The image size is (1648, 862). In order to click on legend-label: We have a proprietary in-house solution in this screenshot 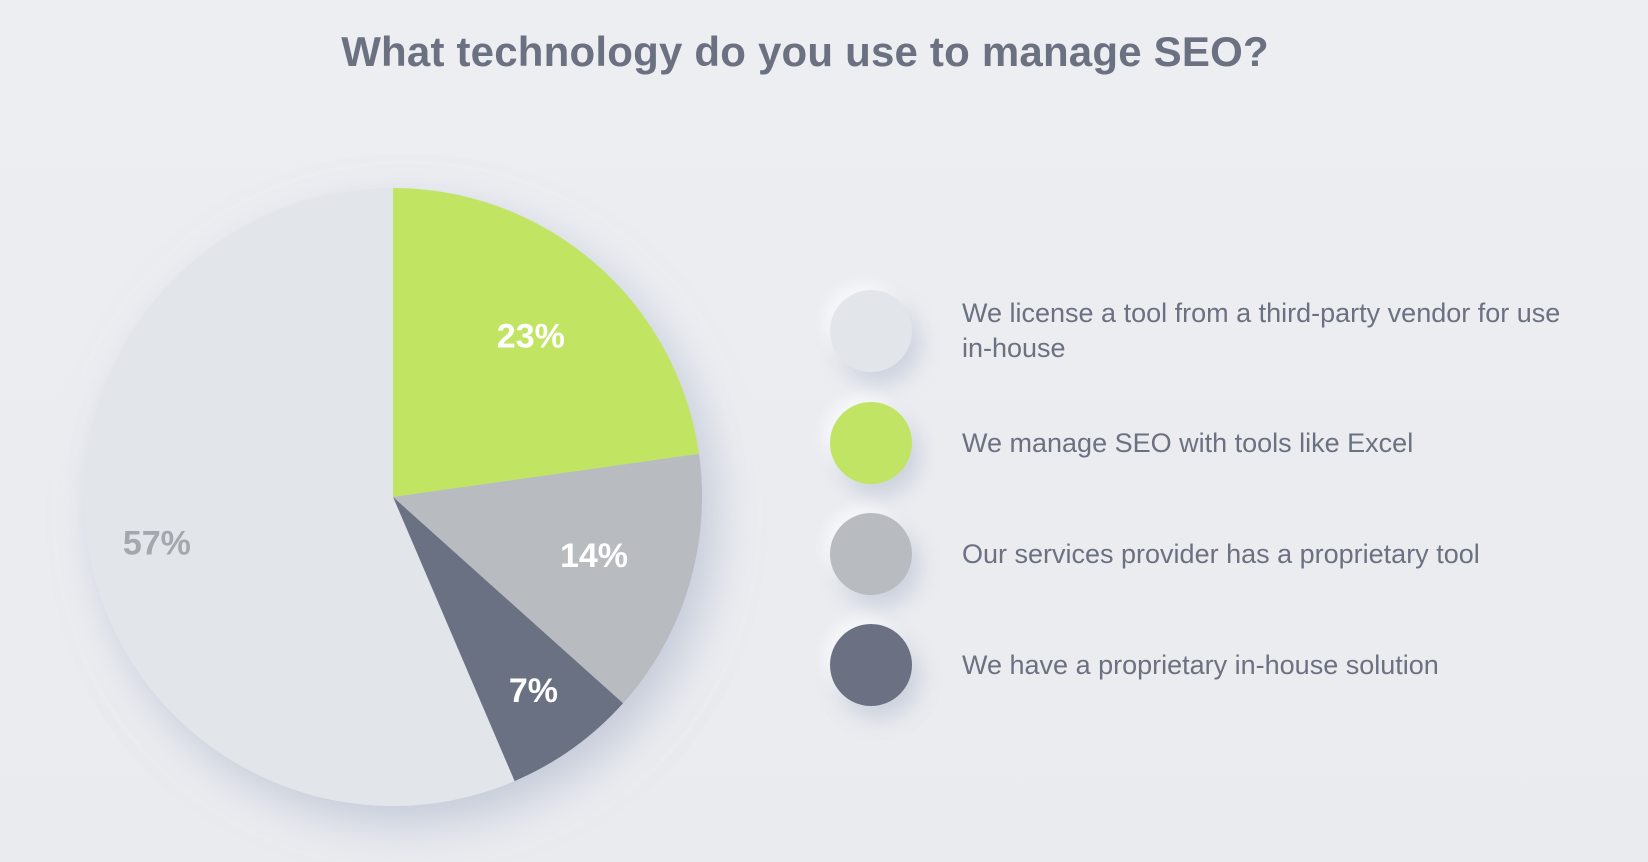, I will do `click(1200, 664)`.